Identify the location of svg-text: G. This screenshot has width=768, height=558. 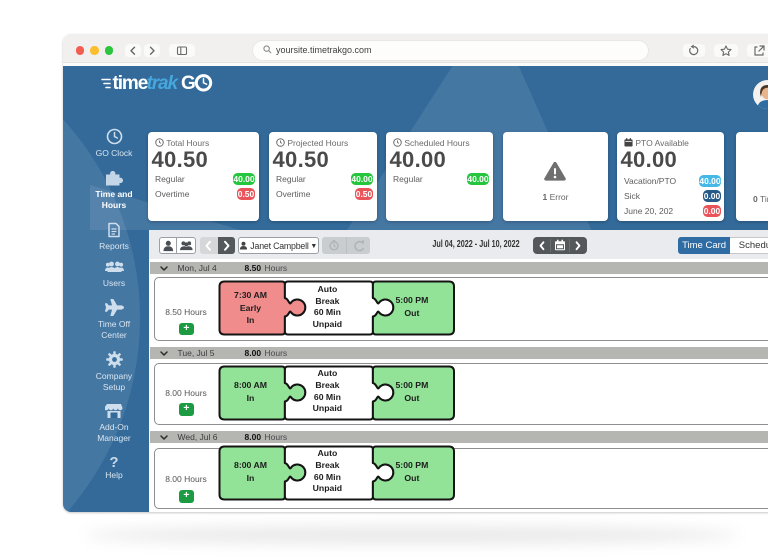
(188, 84).